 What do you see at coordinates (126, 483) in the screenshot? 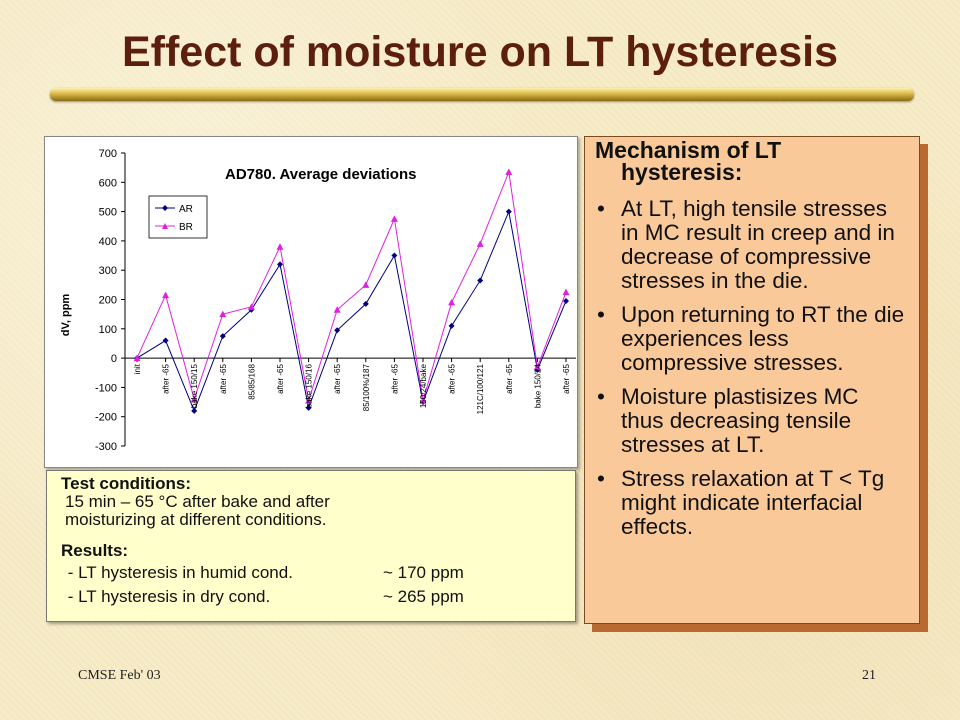
I see `test-conditions-heading: Test conditions:` at bounding box center [126, 483].